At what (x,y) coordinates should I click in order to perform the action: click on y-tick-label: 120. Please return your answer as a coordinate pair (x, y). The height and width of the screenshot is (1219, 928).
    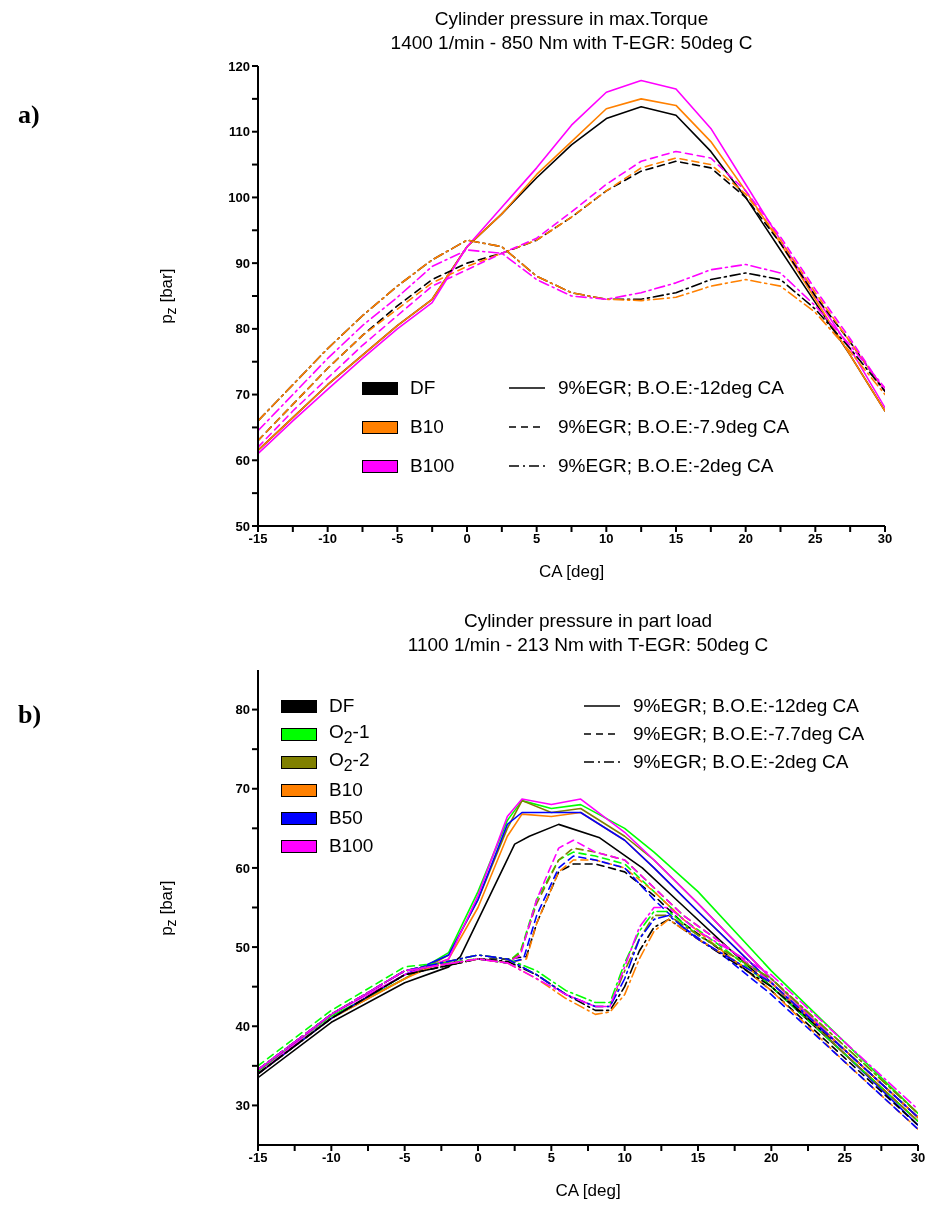
    Looking at the image, I should click on (239, 66).